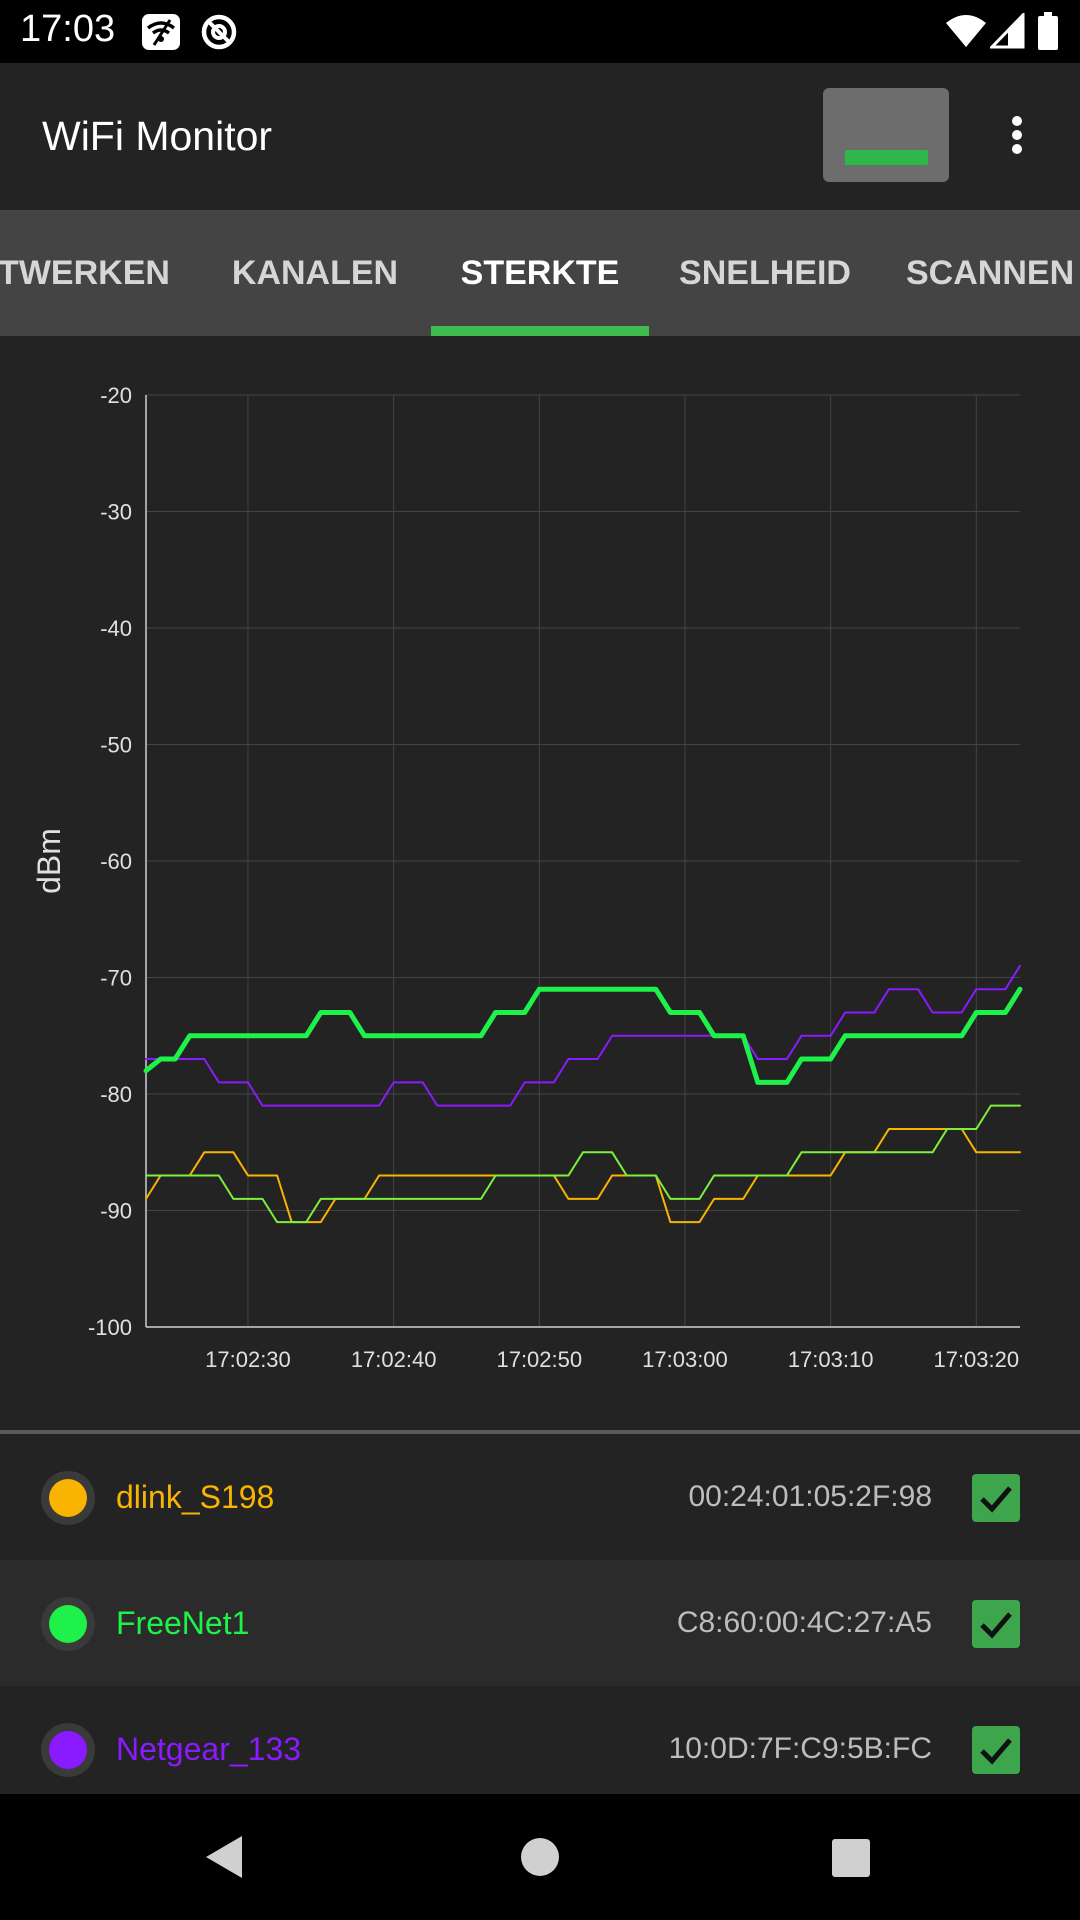  Describe the element at coordinates (161, 32) in the screenshot. I see `wifi-off-notification-icon` at that location.